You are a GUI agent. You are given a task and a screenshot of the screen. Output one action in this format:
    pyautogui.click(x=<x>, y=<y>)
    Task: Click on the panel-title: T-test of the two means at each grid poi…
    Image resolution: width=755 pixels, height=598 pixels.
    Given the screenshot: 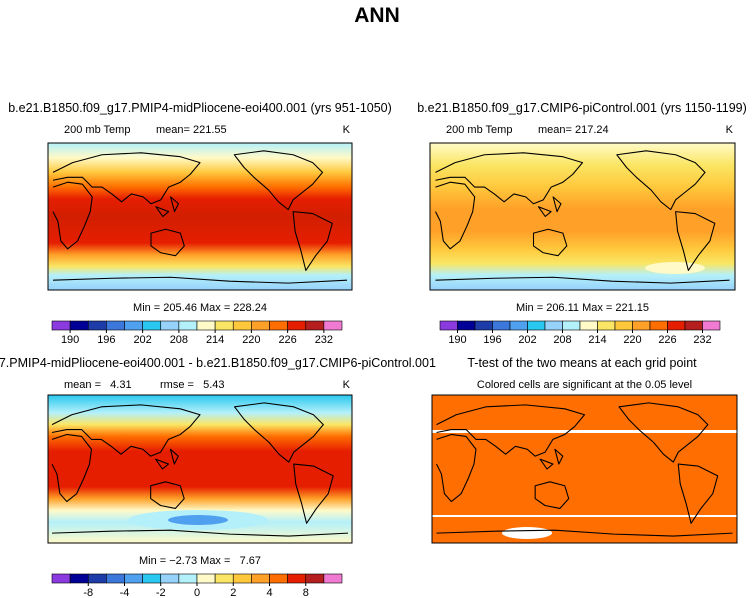 What is the action you would take?
    pyautogui.click(x=582, y=363)
    